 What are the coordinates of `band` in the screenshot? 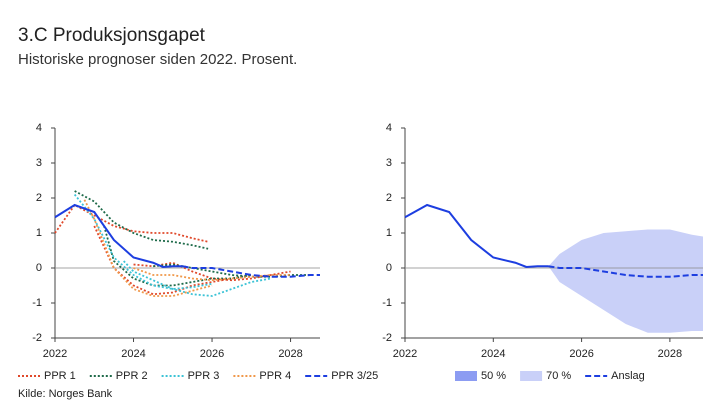 It's located at (625, 281).